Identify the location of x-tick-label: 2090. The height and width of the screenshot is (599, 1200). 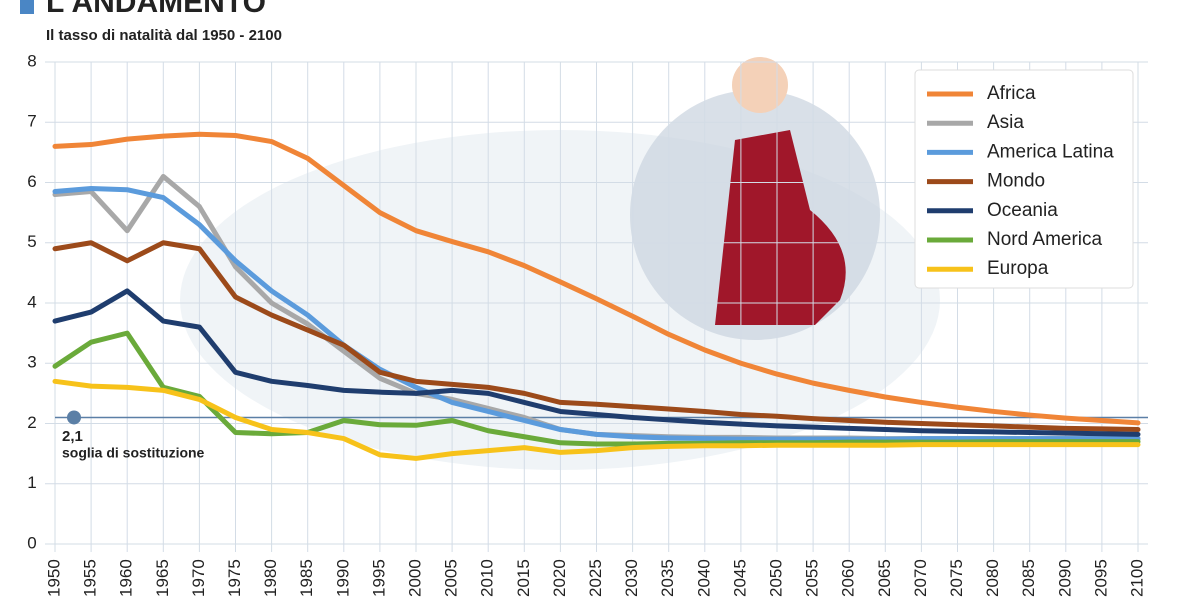
(1064, 578).